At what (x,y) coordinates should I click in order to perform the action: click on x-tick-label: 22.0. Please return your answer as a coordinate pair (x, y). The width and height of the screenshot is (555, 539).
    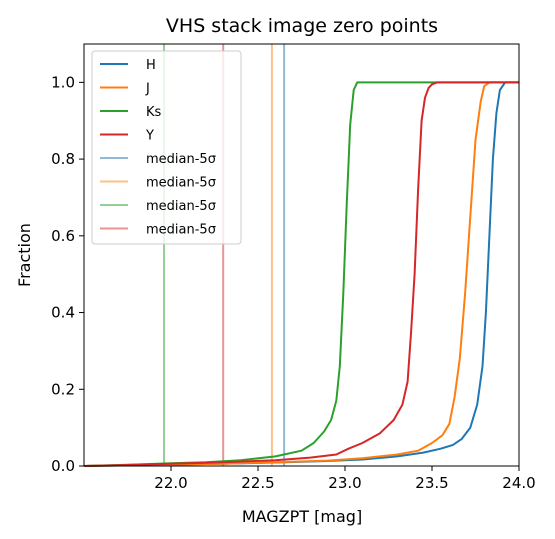
    Looking at the image, I should click on (170, 483).